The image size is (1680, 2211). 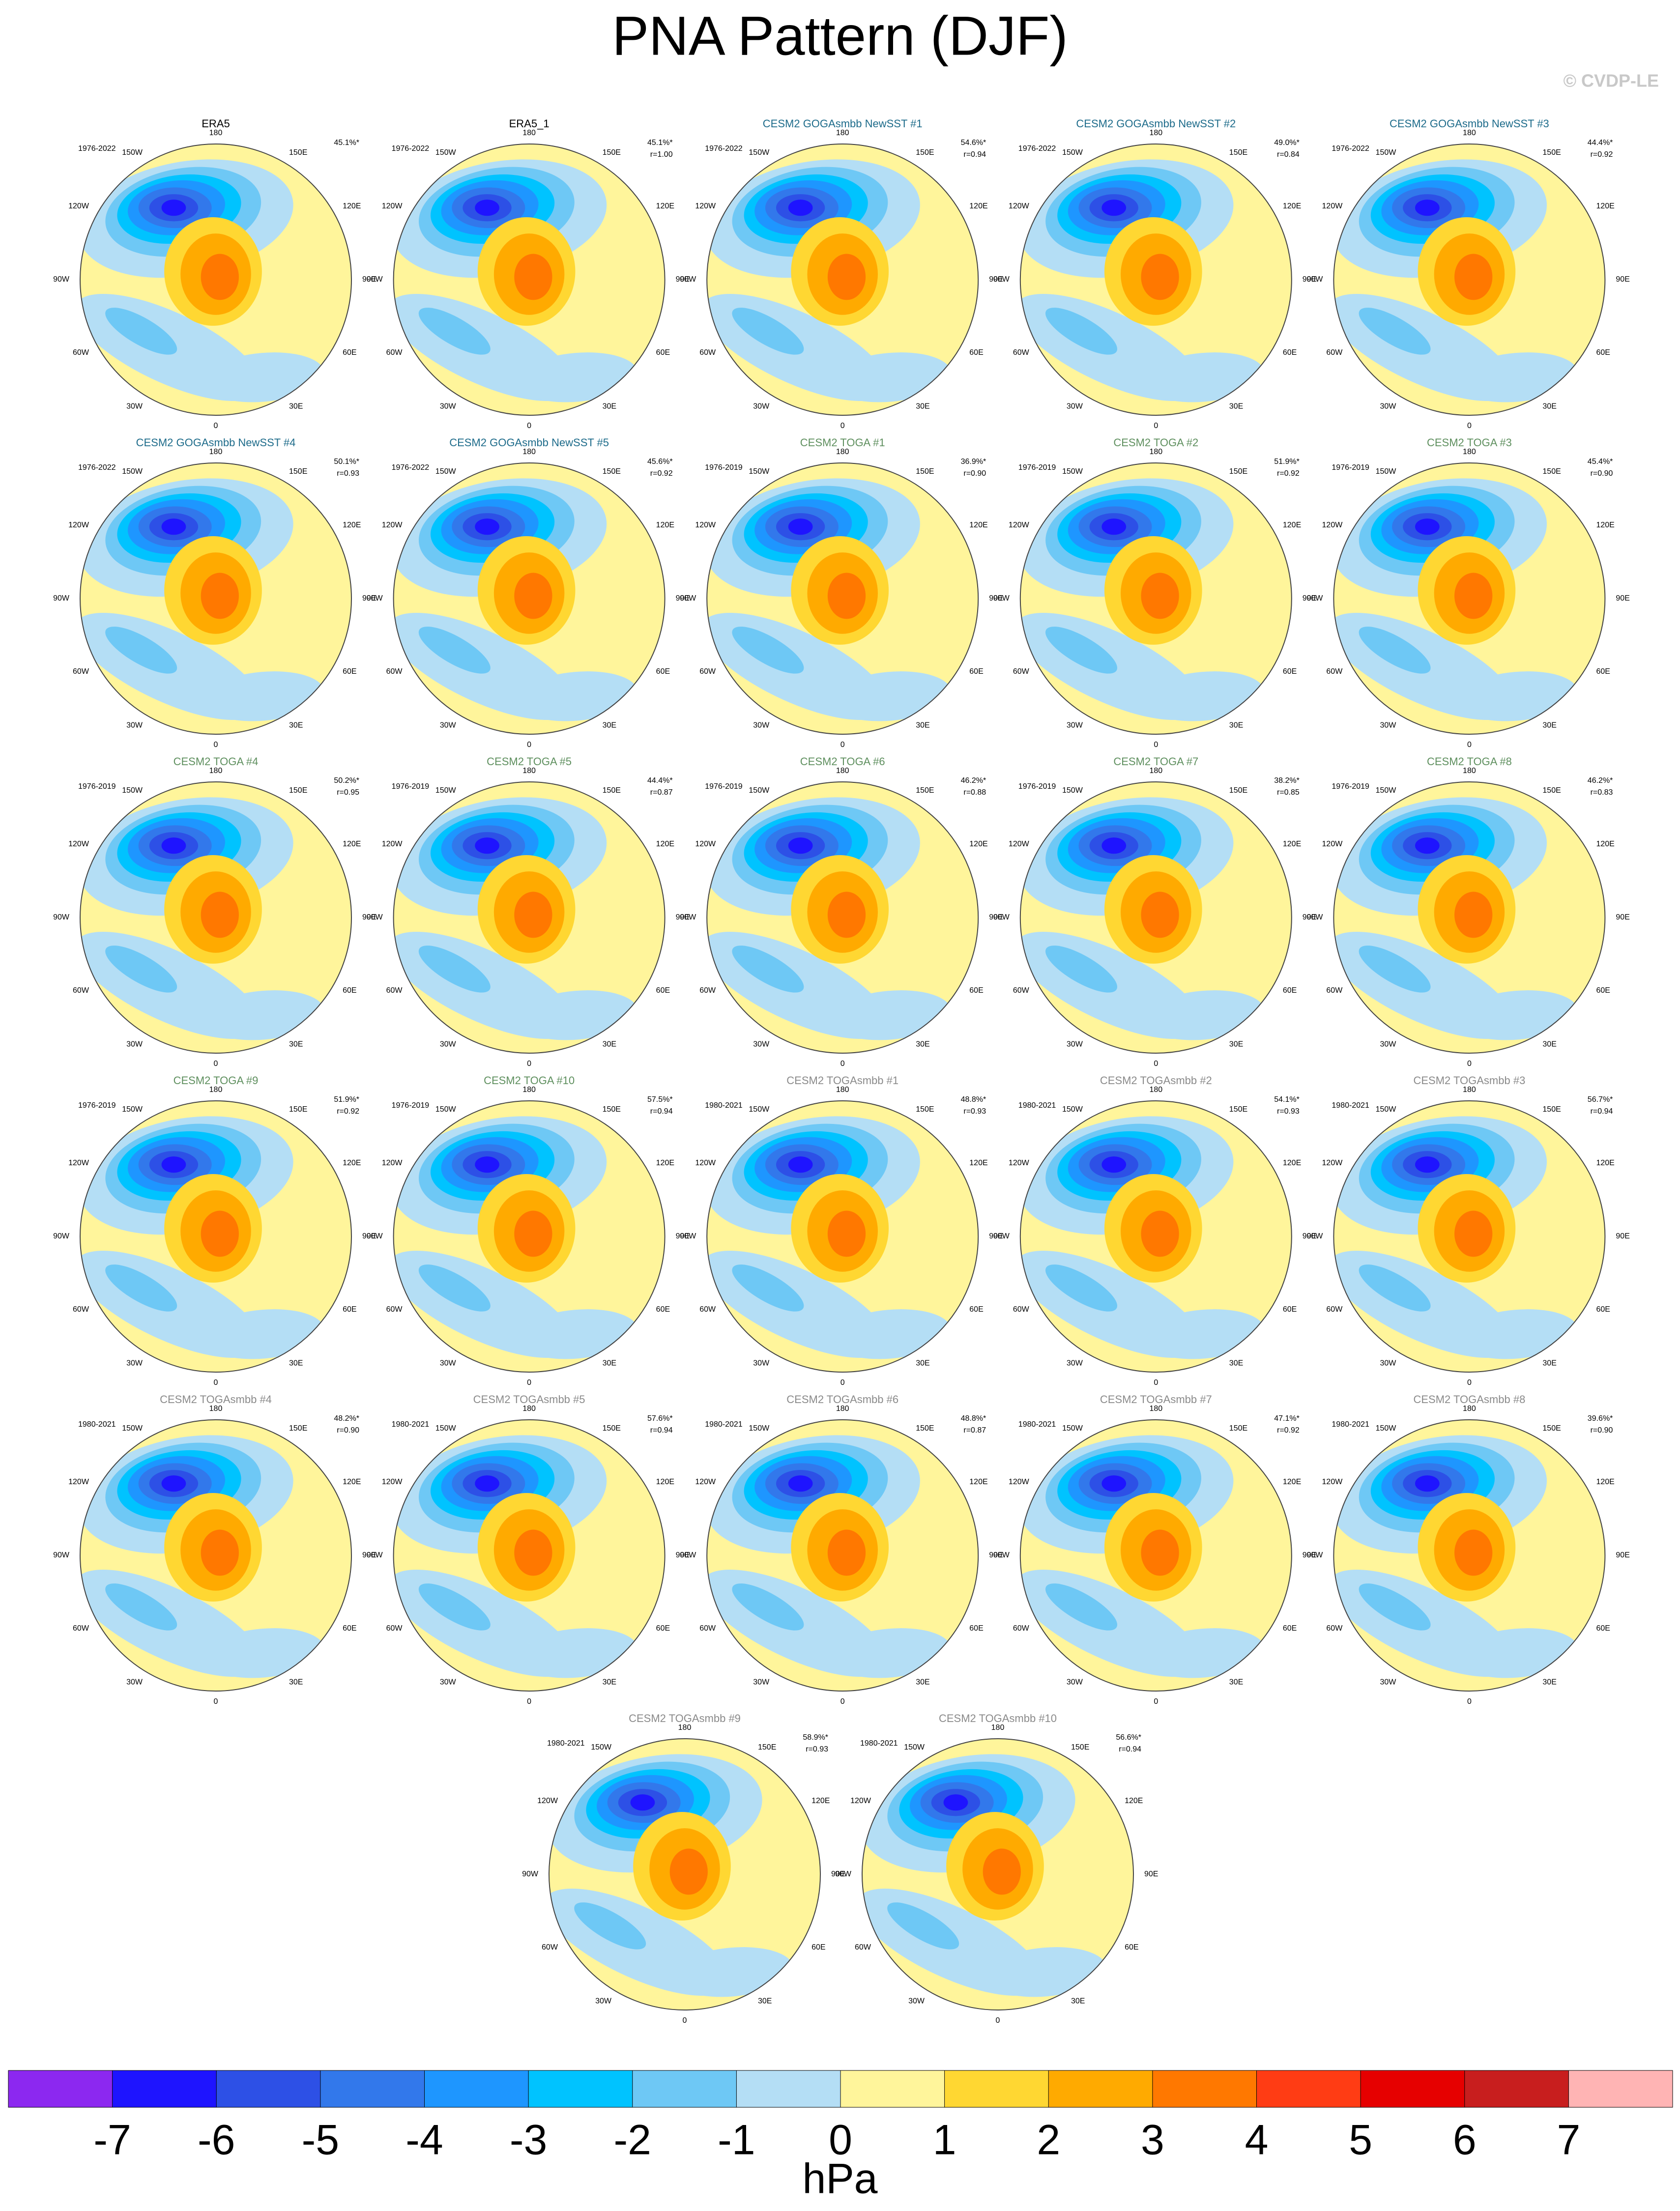 What do you see at coordinates (685, 1718) in the screenshot?
I see `panel-title: CESM2 TOGAsmbb #9` at bounding box center [685, 1718].